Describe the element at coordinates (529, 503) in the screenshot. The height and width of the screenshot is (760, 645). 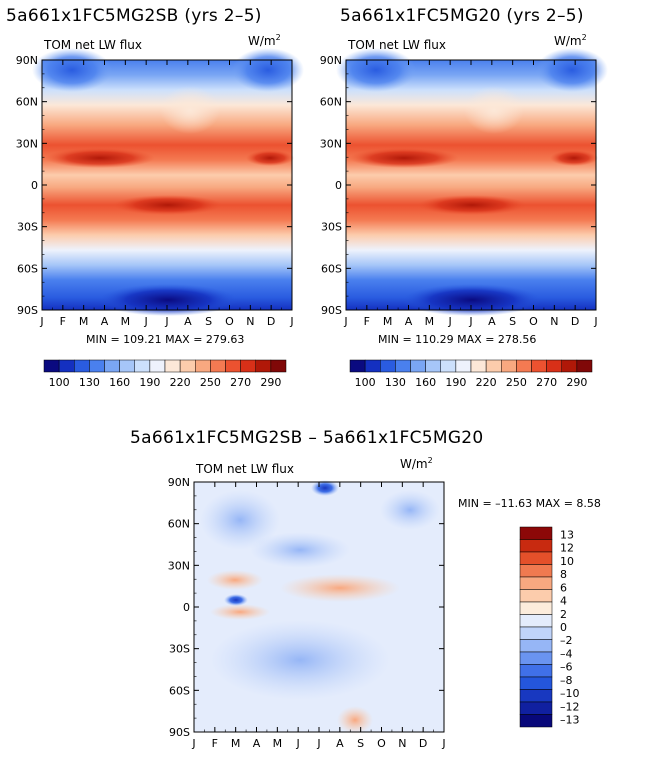
I see `panel3-stats: MIN = –11.63 MAX = 8.58` at that location.